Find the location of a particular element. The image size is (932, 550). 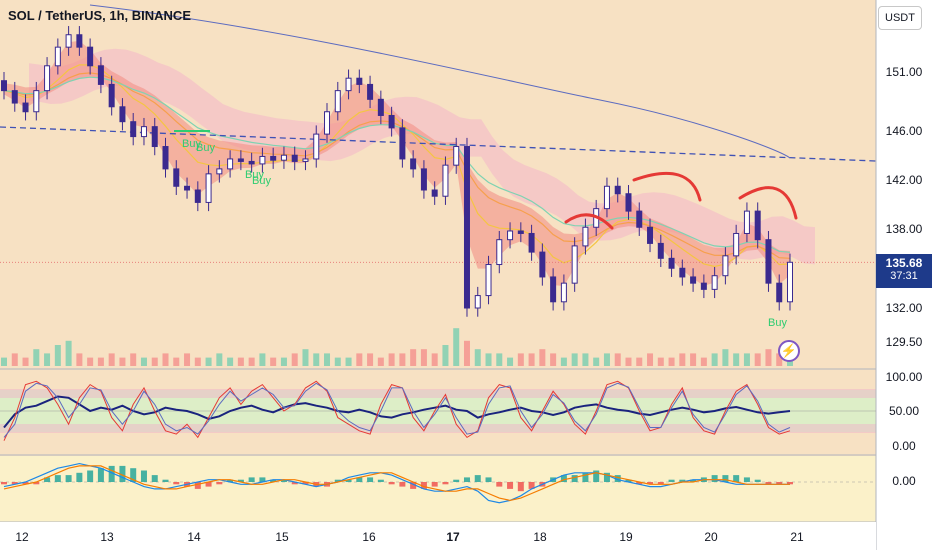

time-tick-label: 18 is located at coordinates (540, 537).